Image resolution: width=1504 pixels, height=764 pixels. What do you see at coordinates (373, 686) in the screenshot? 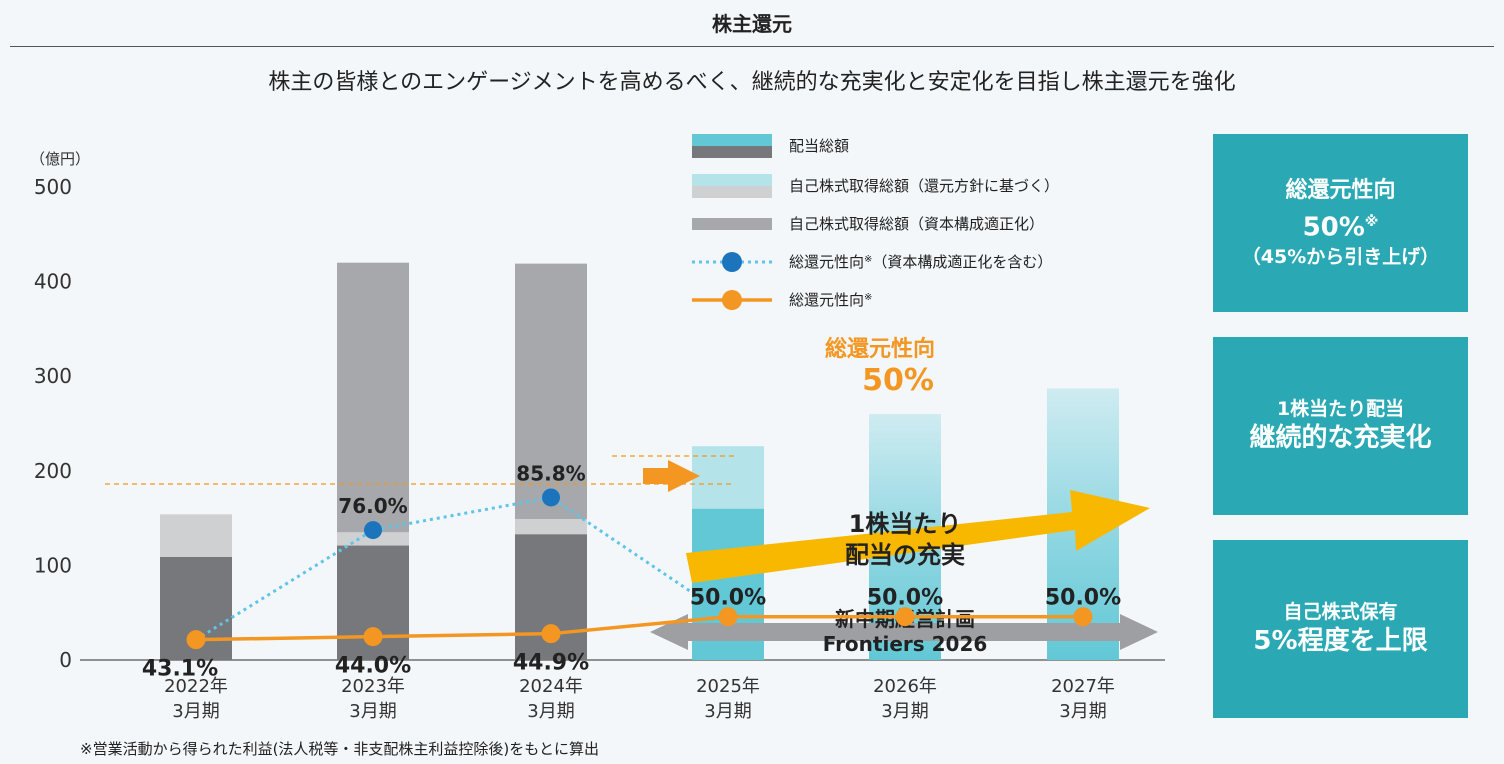
I see `x-tick-year: 2023年` at bounding box center [373, 686].